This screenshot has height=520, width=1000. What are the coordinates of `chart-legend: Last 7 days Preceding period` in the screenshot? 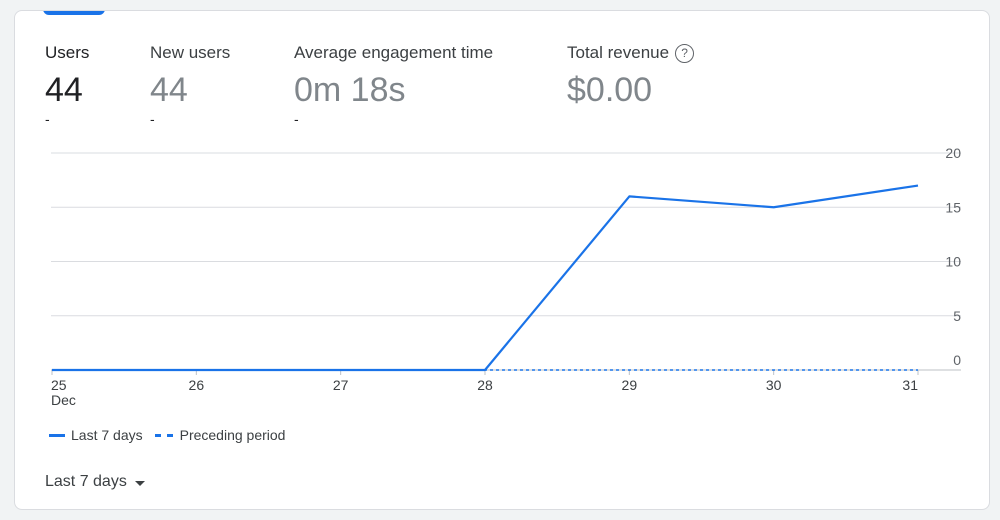 It's located at (167, 435).